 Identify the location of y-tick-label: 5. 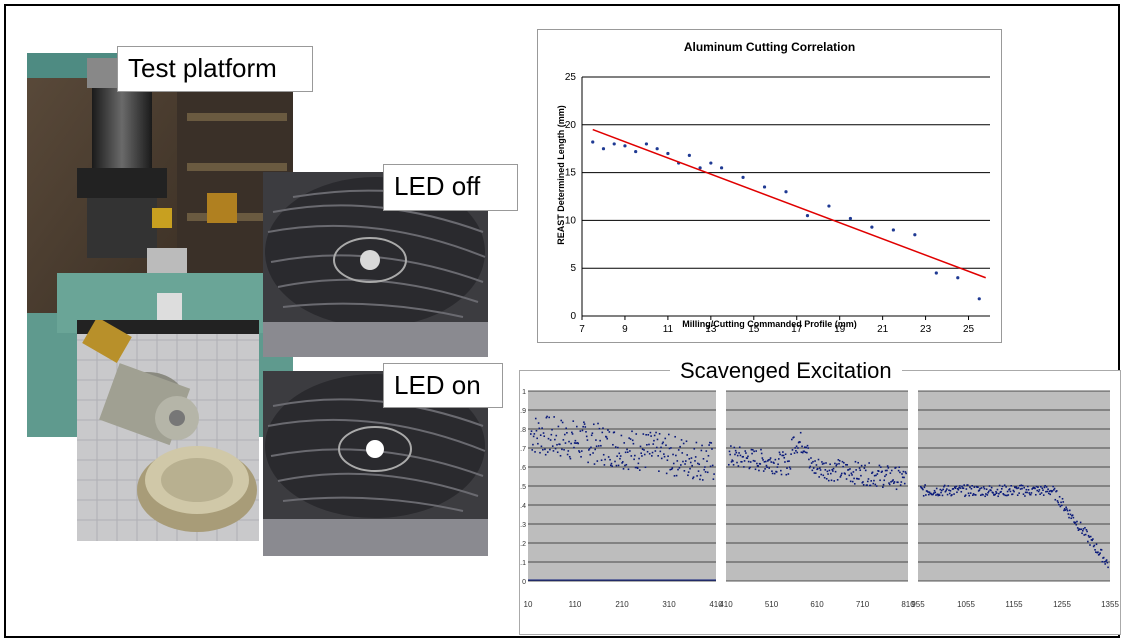
(573, 268).